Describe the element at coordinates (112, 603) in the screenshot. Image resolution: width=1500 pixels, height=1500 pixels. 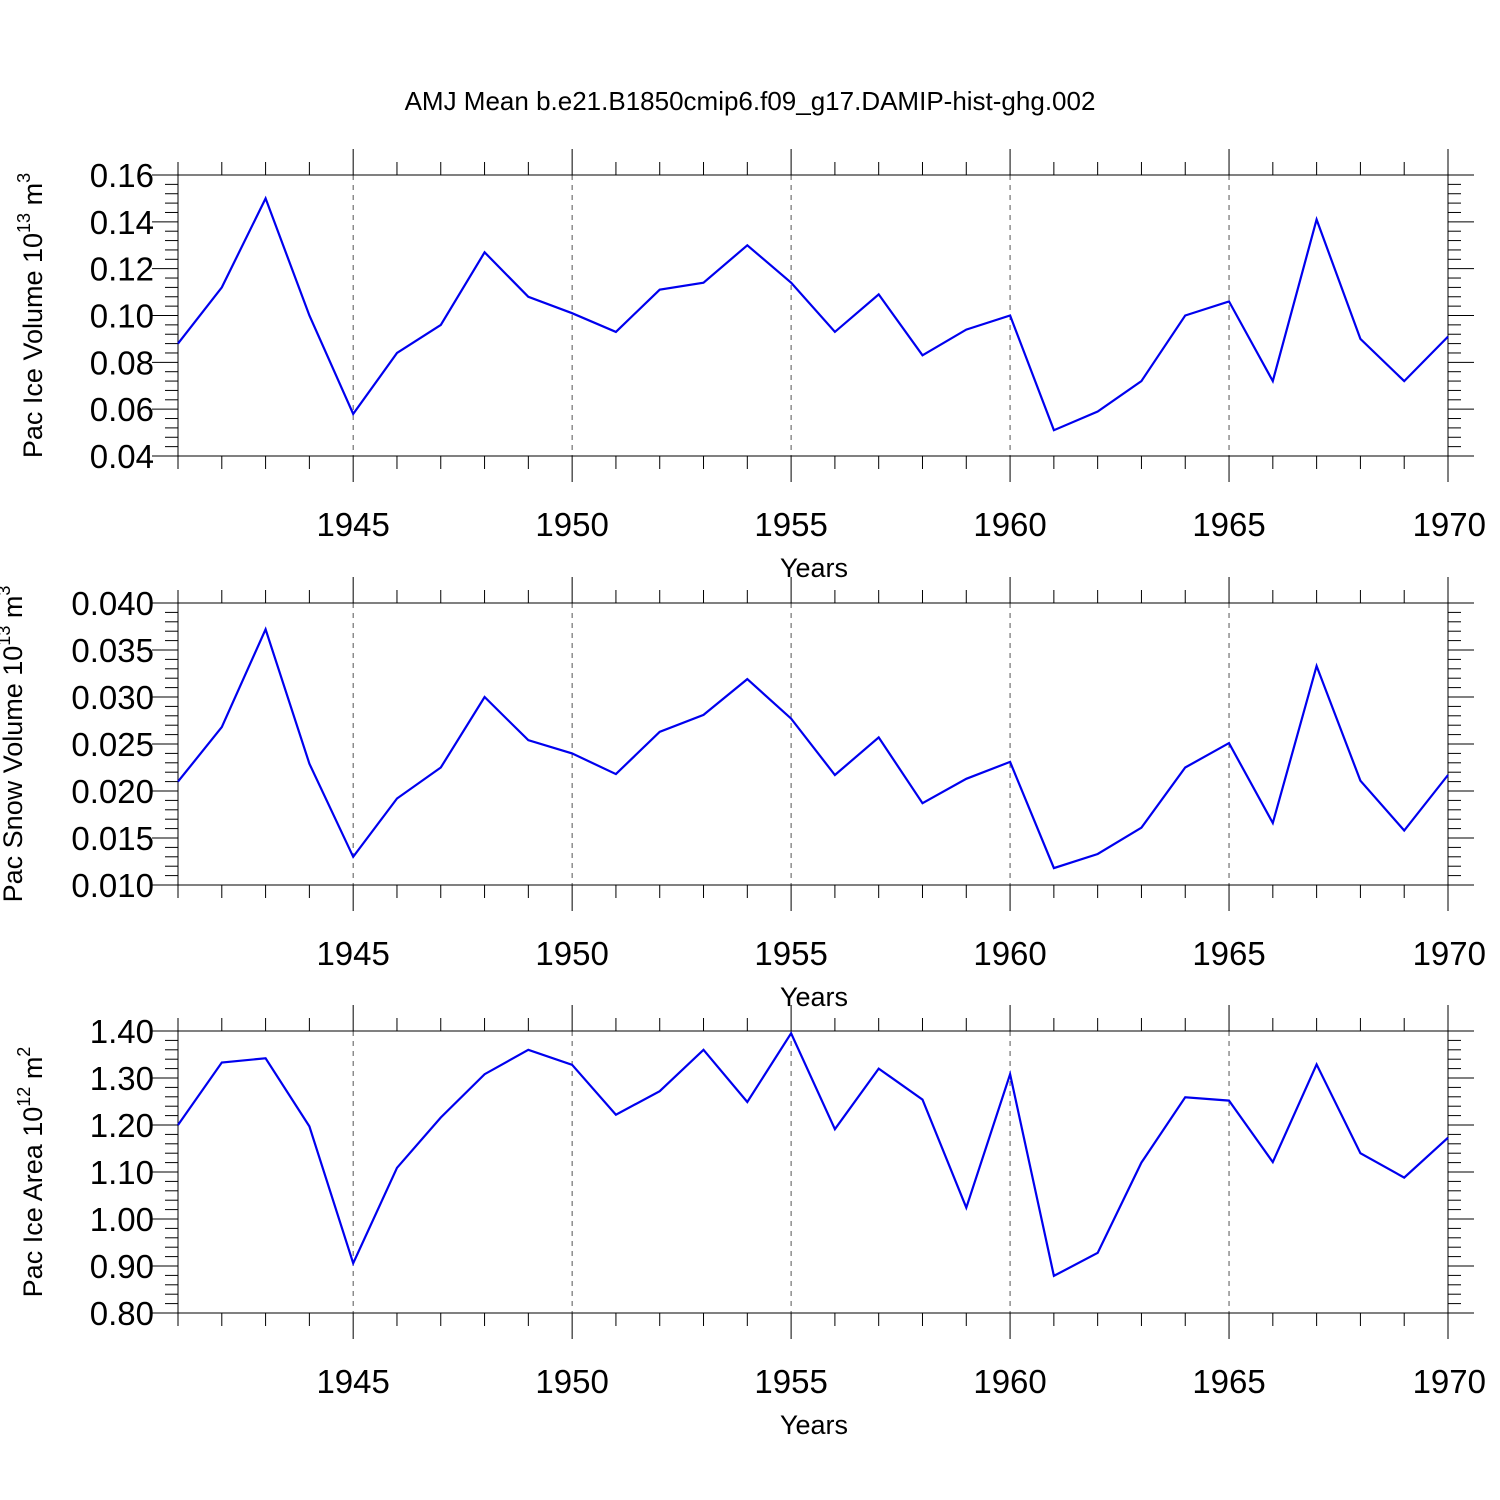
I see `y-tick-label: 0.040` at that location.